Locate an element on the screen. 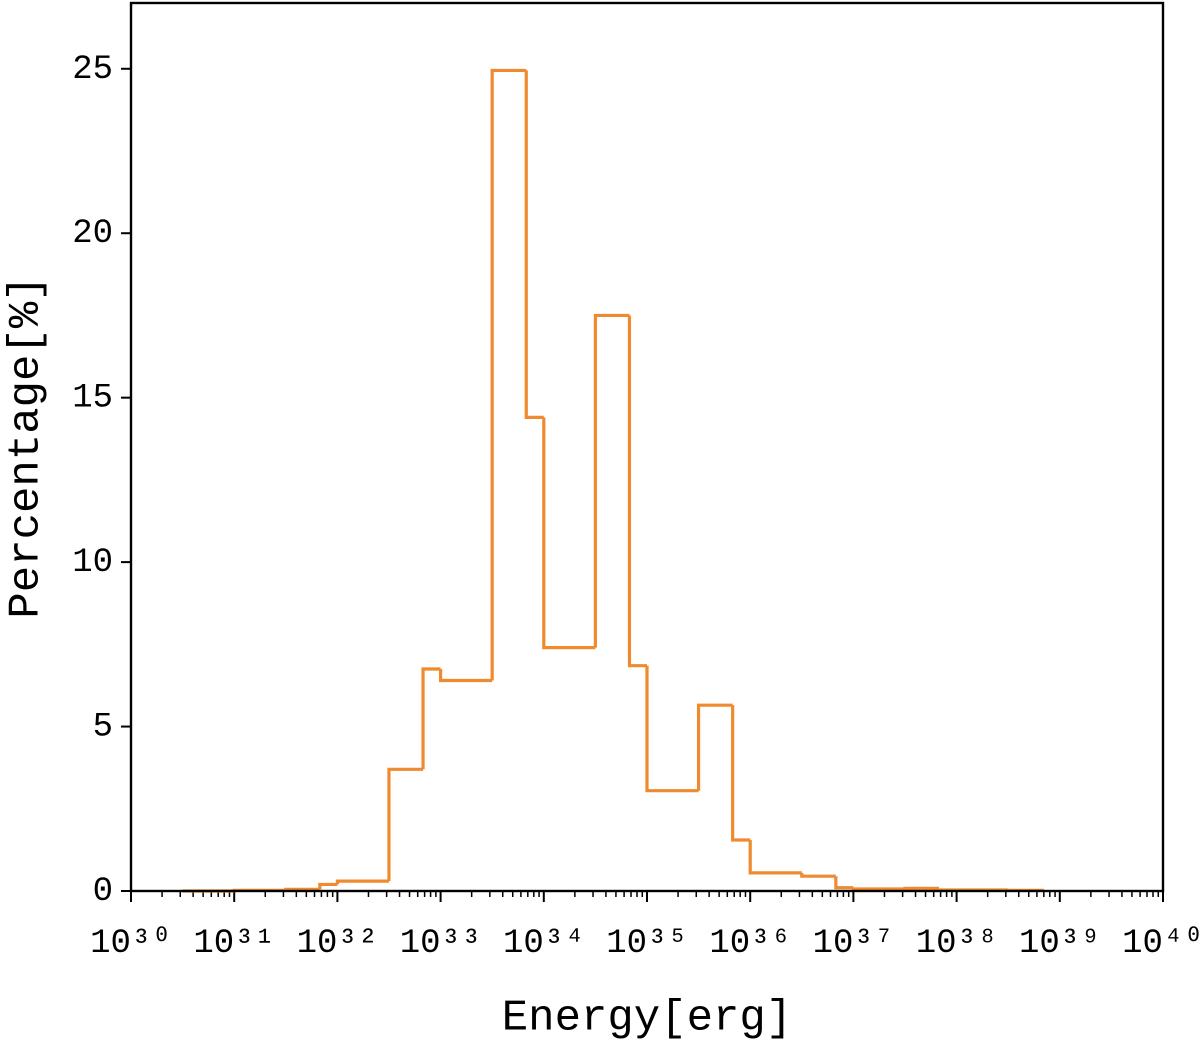 This screenshot has width=1200, height=1045. x-axis-label: Energy[erg] is located at coordinates (647, 1019).